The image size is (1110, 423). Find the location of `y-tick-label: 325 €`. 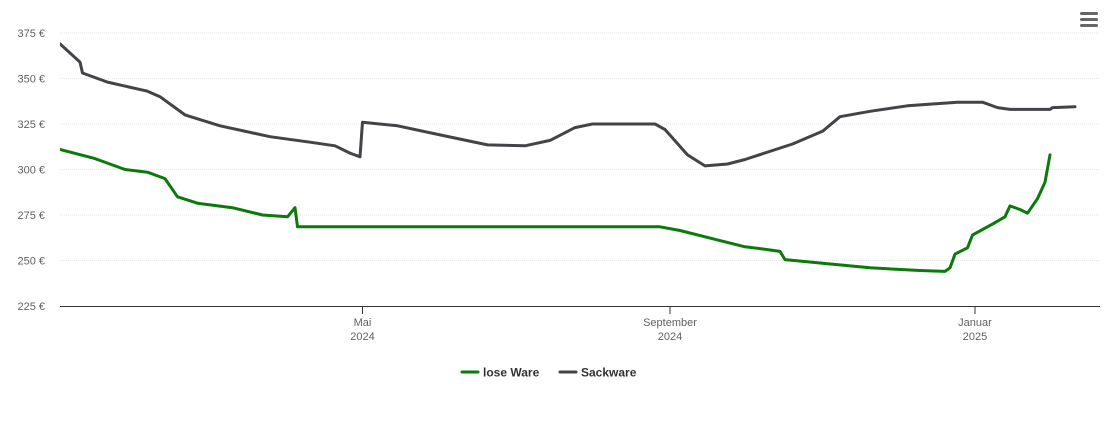

y-tick-label: 325 € is located at coordinates (31, 125).